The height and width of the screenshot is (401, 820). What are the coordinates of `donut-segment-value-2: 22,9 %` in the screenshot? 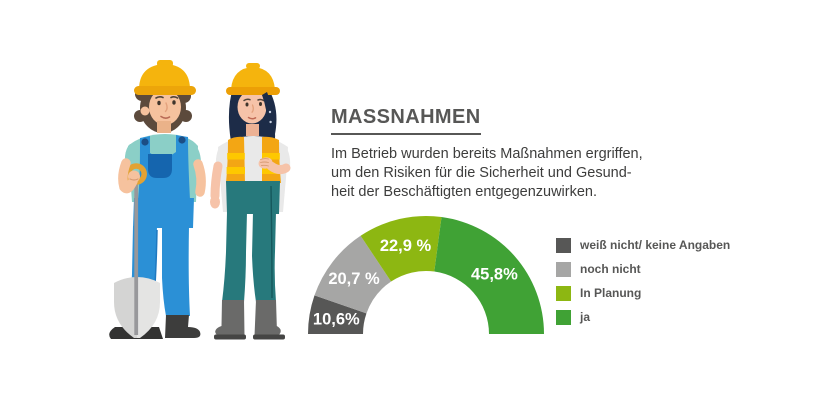 It's located at (406, 246).